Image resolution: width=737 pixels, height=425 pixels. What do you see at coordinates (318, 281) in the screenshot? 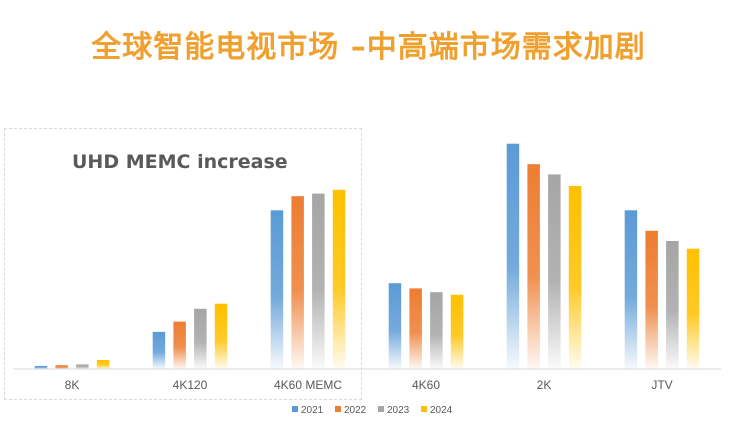
I see `bar-4k60-memc-2023` at bounding box center [318, 281].